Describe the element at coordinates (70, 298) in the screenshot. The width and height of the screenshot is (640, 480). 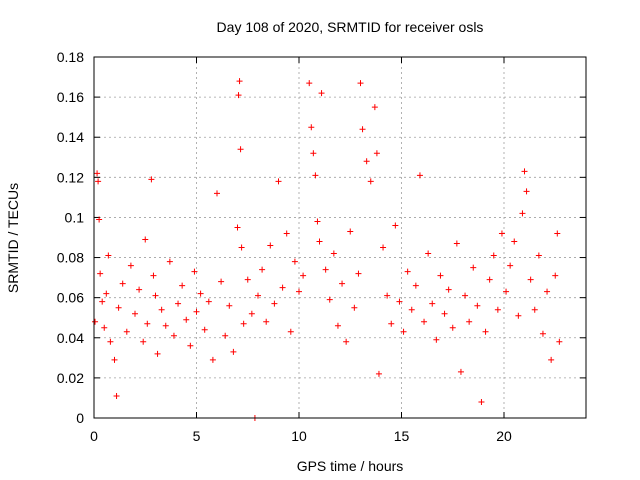
I see `y-tick-label: 0.06` at that location.